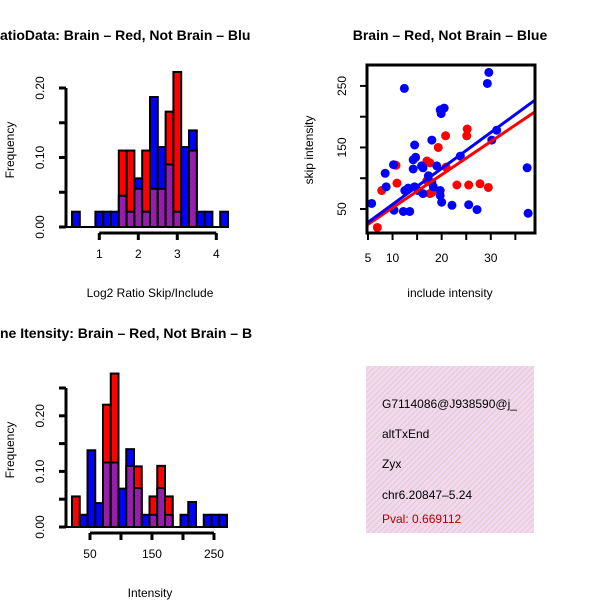 This screenshot has width=600, height=600. What do you see at coordinates (342, 86) in the screenshot?
I see `y-tick-label: 250` at bounding box center [342, 86].